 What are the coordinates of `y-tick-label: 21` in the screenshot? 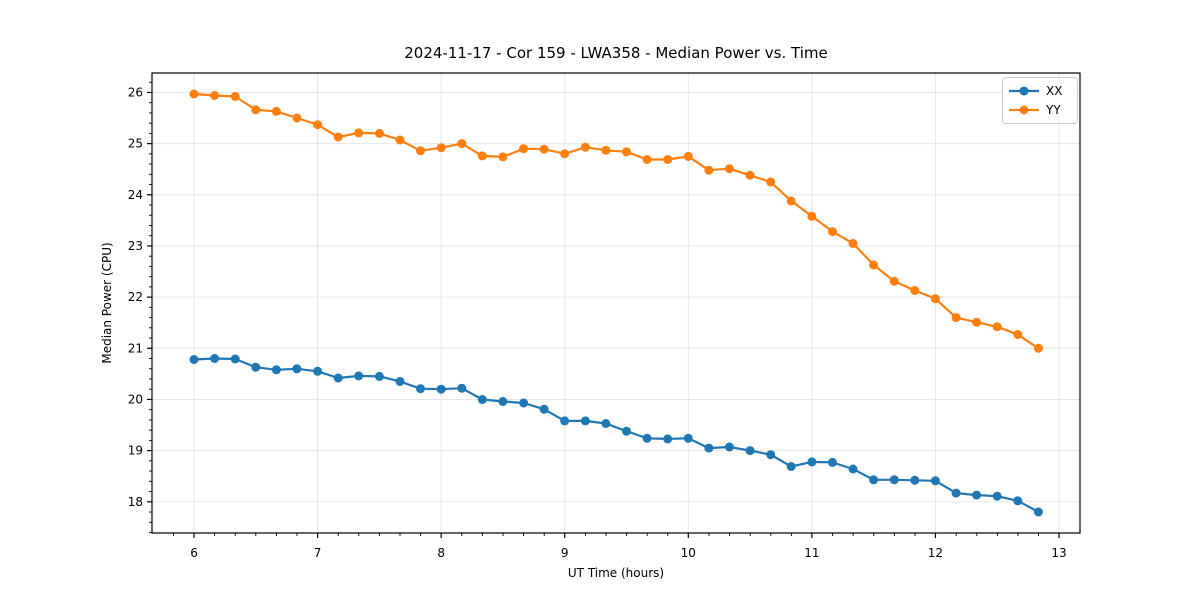 It's located at (135, 348).